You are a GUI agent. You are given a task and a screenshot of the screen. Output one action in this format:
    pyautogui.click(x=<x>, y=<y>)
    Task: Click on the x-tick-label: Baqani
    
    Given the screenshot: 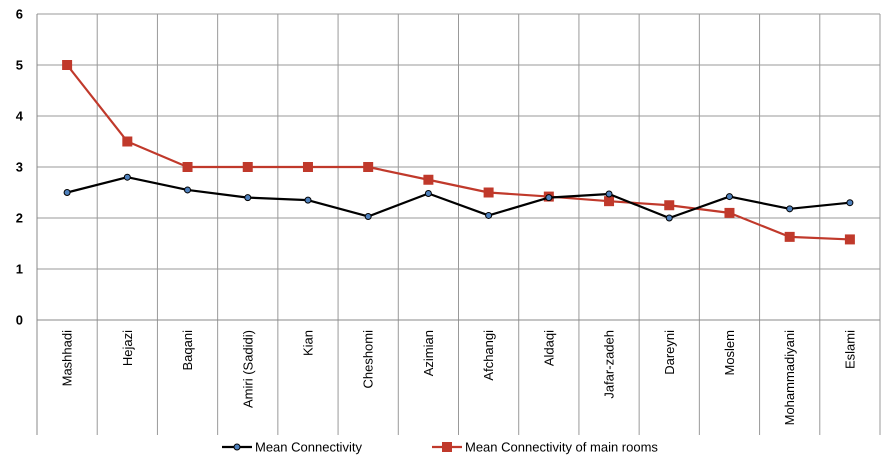 What is the action you would take?
    pyautogui.click(x=188, y=350)
    